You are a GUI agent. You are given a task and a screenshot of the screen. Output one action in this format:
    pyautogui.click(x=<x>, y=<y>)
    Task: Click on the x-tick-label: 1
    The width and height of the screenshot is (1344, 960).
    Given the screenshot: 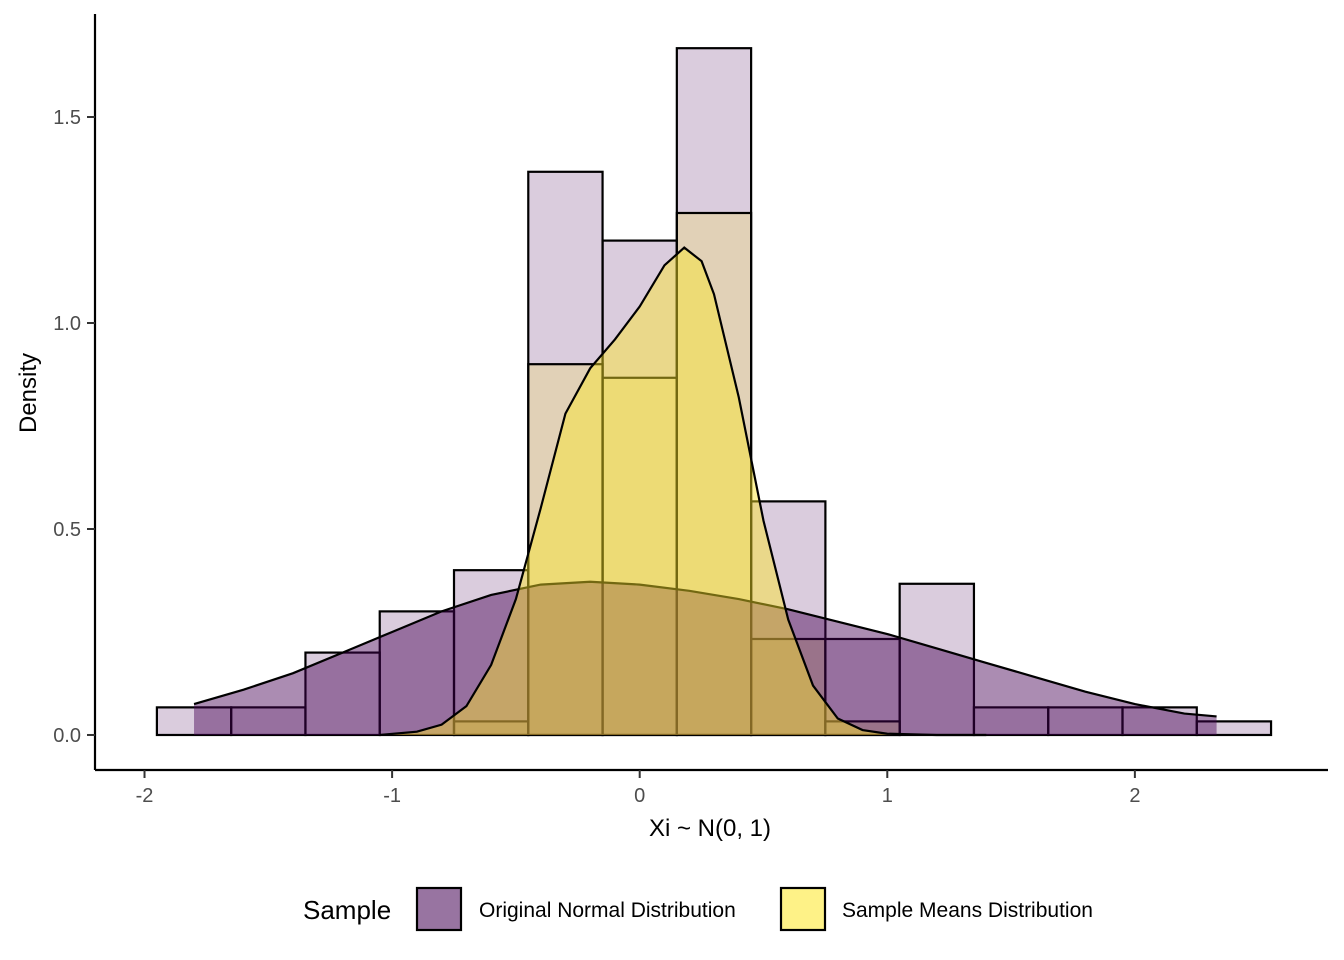 What is the action you would take?
    pyautogui.click(x=887, y=796)
    